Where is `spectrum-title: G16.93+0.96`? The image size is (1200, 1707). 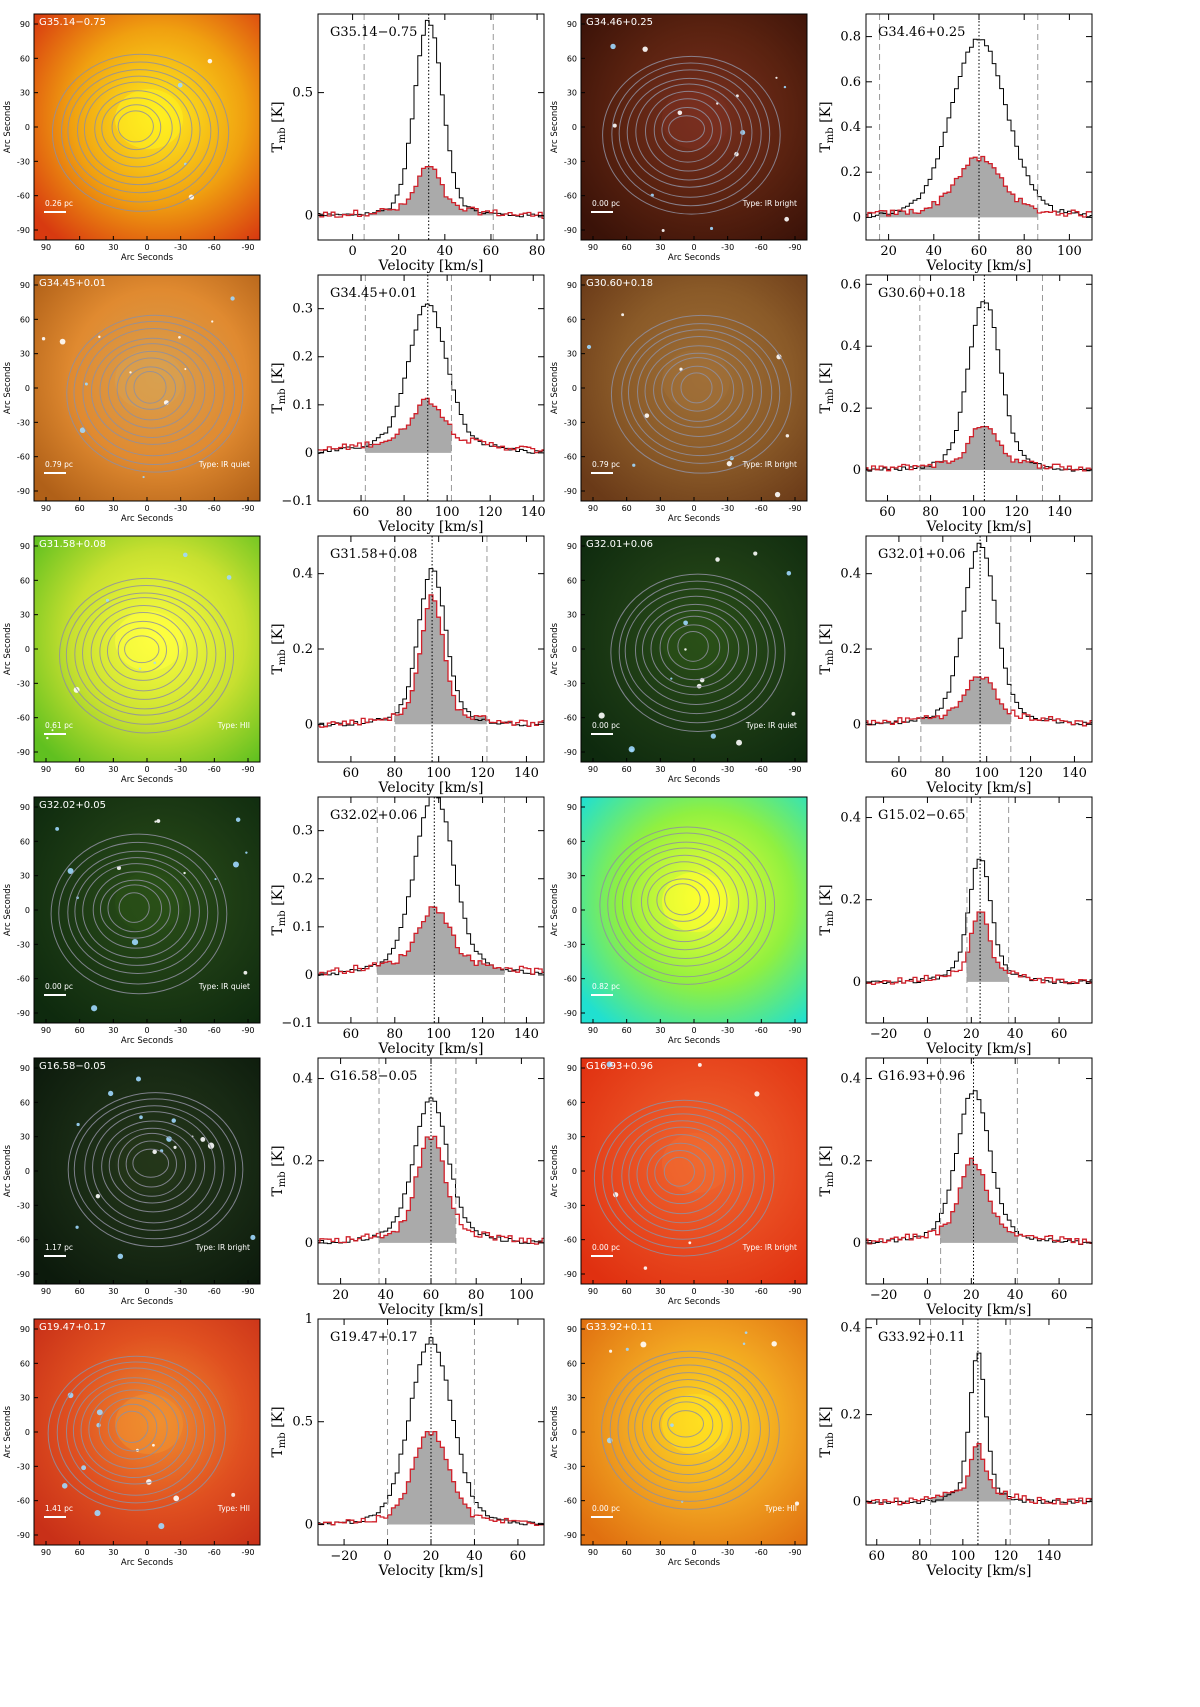
spectrum-title: G16.93+0.96 is located at coordinates (921, 1076).